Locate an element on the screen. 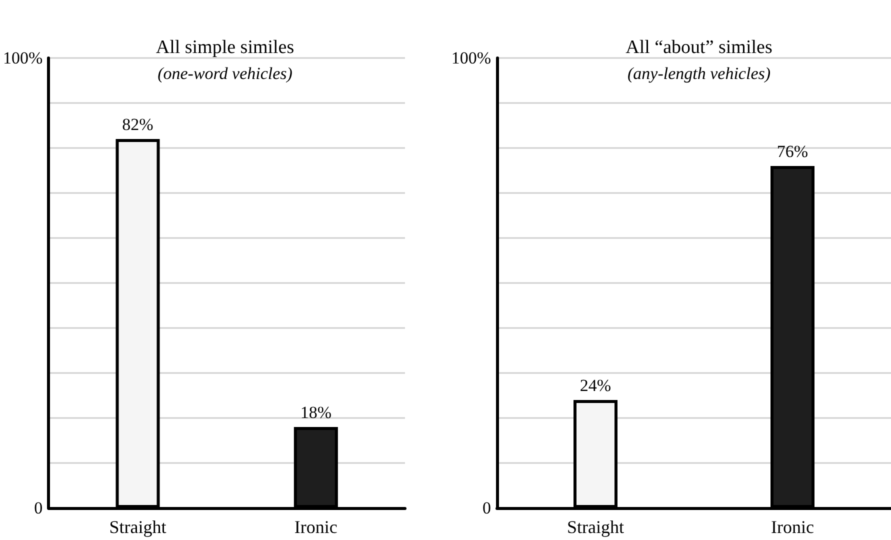  chart-title: All “about” similes is located at coordinates (699, 47).